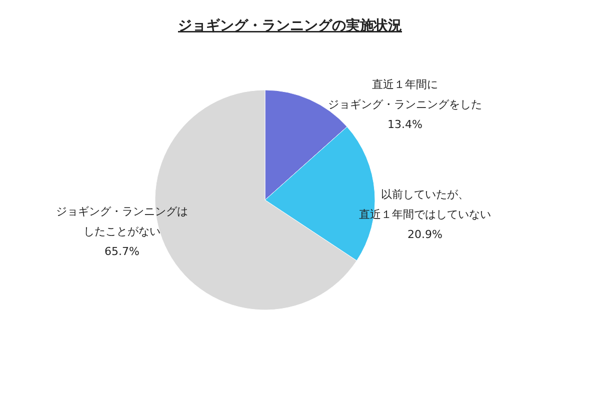 This screenshot has height=400, width=600. I want to click on chart-title: ジョギング・ランニングの実施状況, so click(290, 25).